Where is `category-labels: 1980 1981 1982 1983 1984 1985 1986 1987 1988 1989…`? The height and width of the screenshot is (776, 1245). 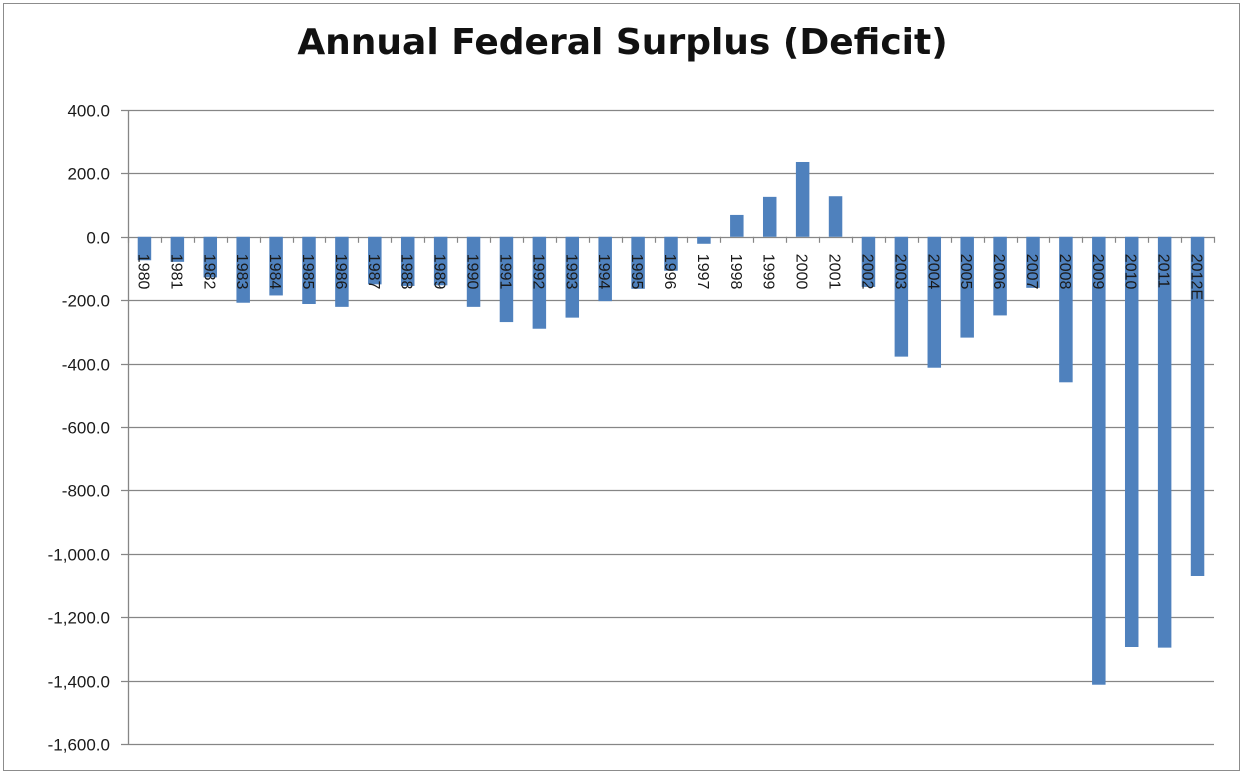 category-labels: 1980 1981 1982 1983 1984 1985 1986 1987 1988 1989… is located at coordinates (669, 277).